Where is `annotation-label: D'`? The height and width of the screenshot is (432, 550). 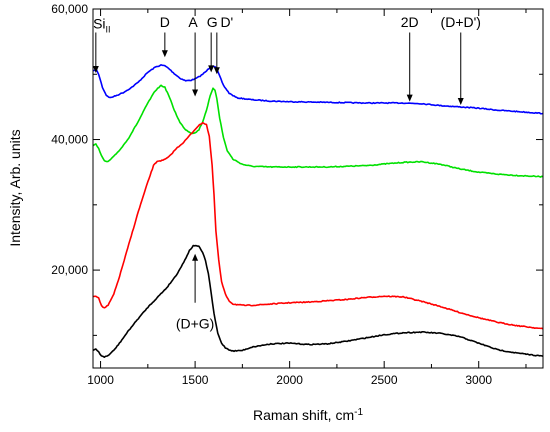 annotation-label: D' is located at coordinates (226, 22).